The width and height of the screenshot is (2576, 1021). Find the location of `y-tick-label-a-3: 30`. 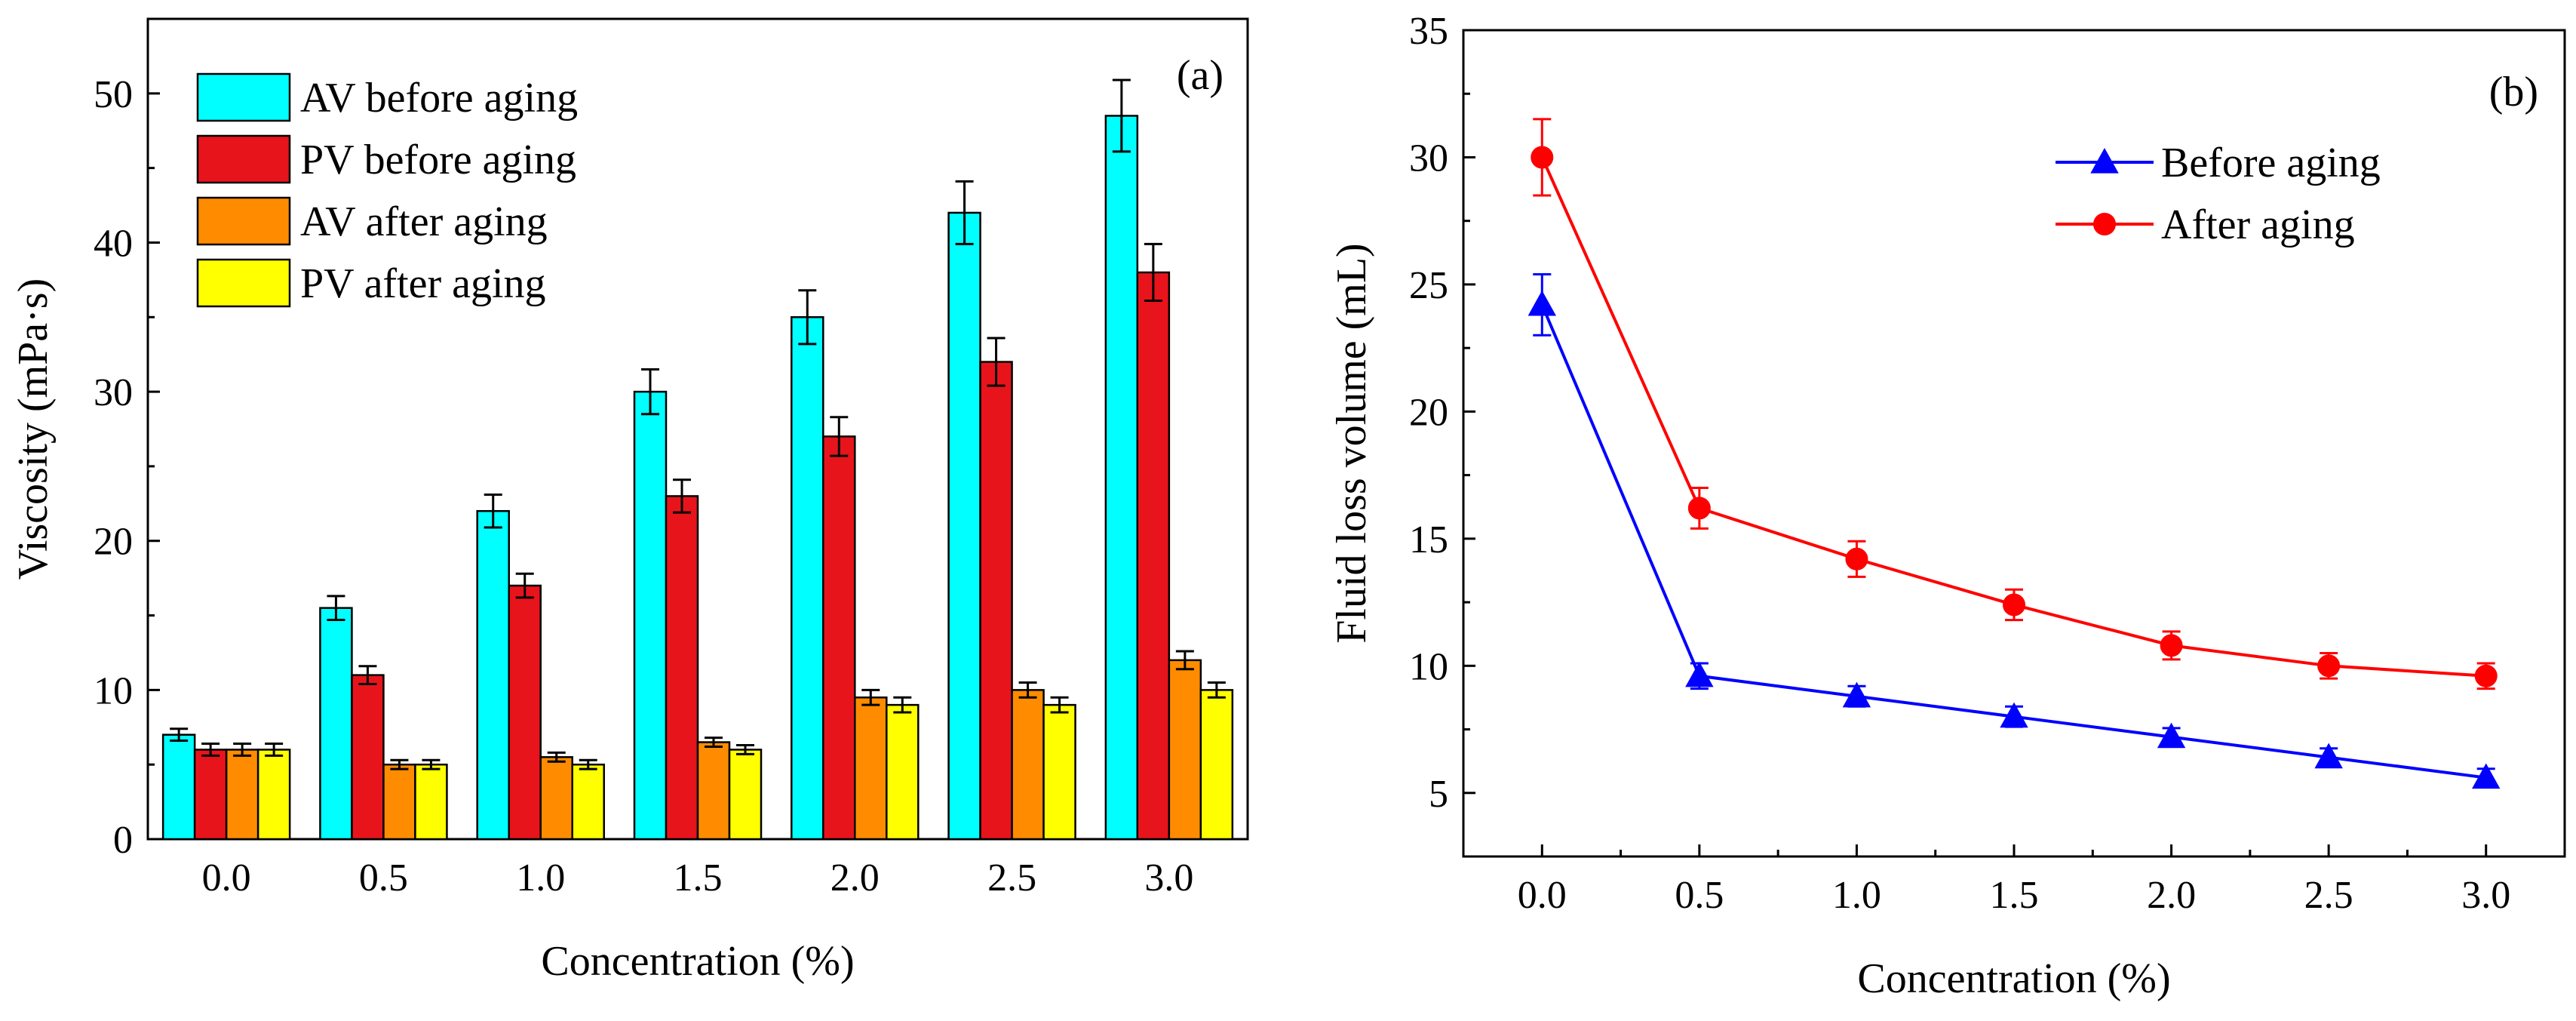

y-tick-label-a-3: 30 is located at coordinates (113, 392).